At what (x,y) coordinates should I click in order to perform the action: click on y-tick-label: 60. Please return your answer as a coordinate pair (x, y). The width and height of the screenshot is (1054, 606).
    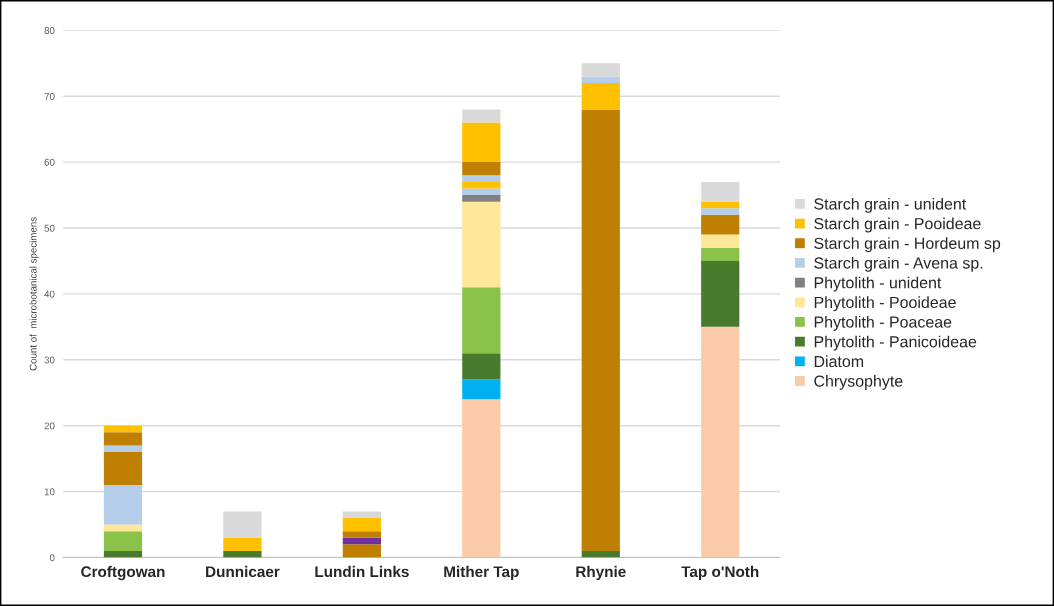
    Looking at the image, I should click on (49, 162).